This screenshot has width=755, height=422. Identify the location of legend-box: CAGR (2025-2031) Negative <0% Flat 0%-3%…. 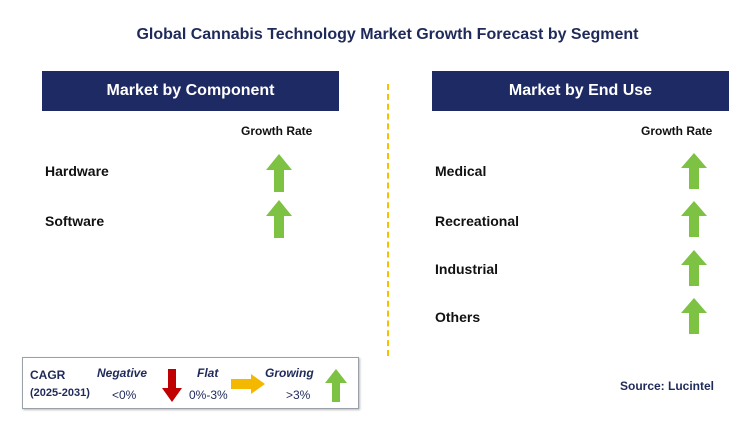
(190, 383).